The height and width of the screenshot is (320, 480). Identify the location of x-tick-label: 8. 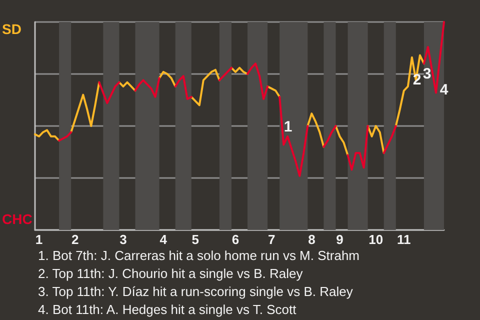
(312, 239).